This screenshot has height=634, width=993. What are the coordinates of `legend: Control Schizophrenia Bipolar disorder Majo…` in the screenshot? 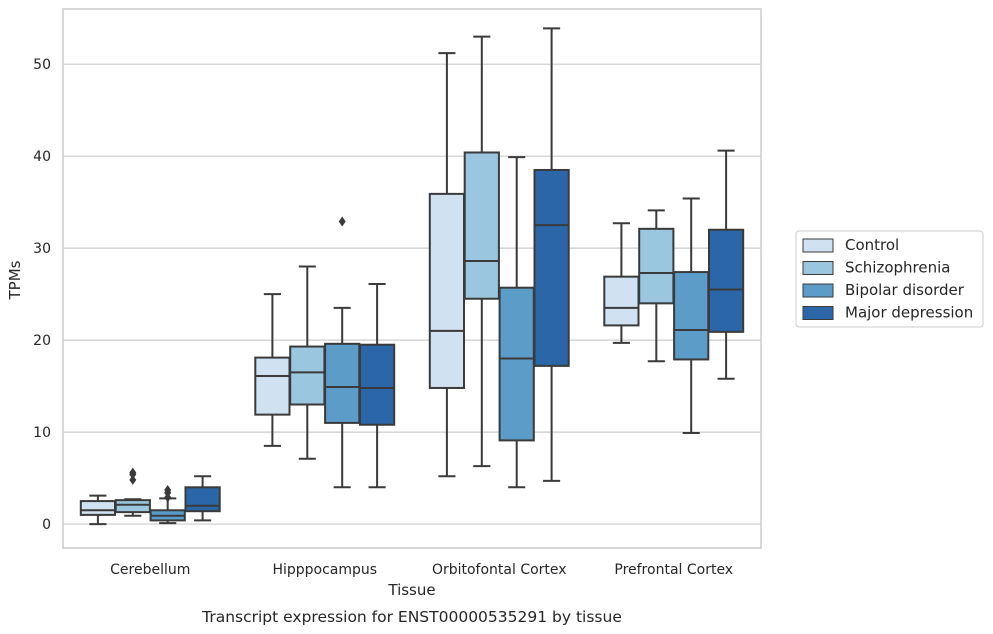 It's located at (889, 279).